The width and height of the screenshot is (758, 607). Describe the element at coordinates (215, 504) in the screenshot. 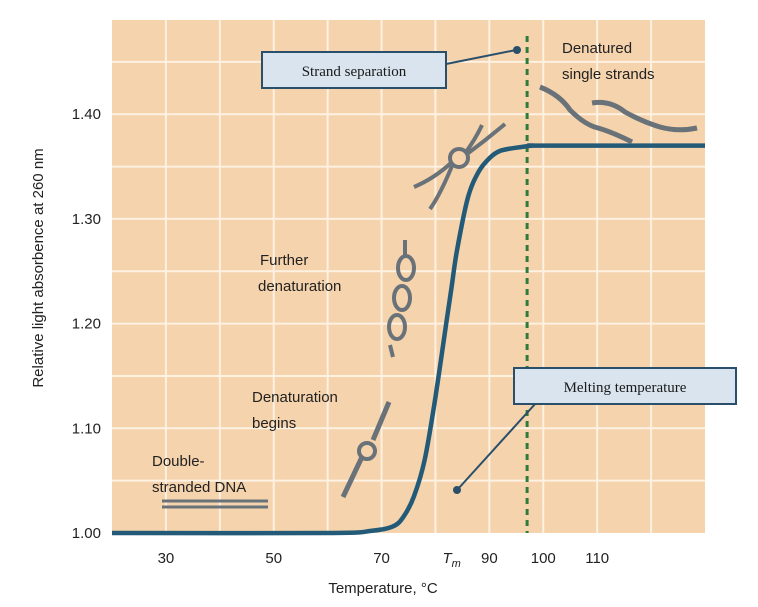

I see `double-stranded-dna-icon` at that location.